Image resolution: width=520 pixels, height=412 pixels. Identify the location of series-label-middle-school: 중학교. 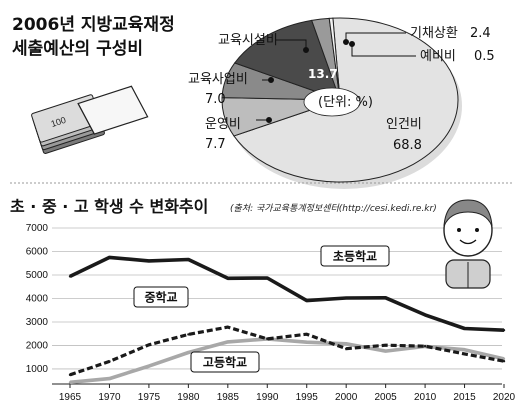
(160, 297).